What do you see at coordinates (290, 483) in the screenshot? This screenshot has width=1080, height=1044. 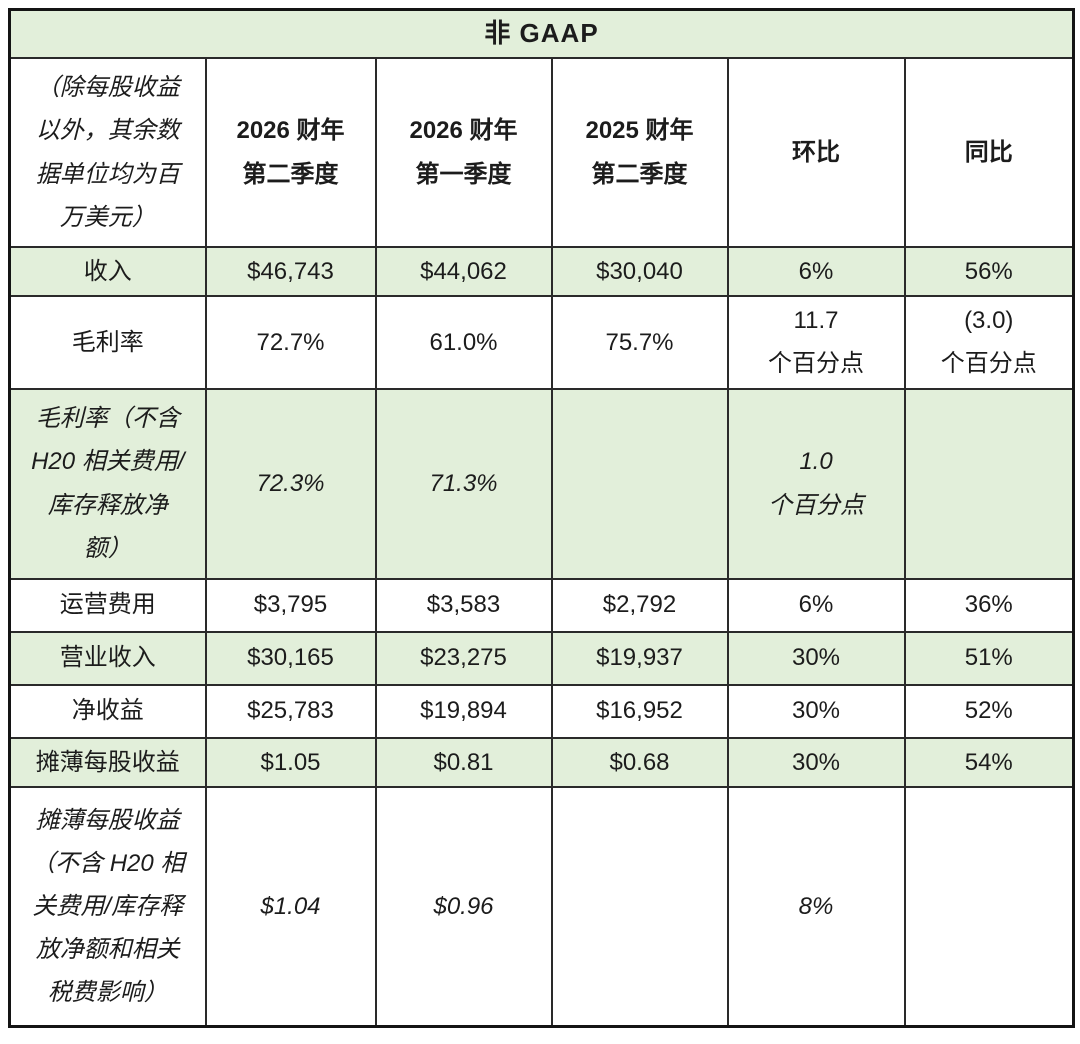 I see `gross-margin-ex-h20-fy2026-q2: 72.3%` at bounding box center [290, 483].